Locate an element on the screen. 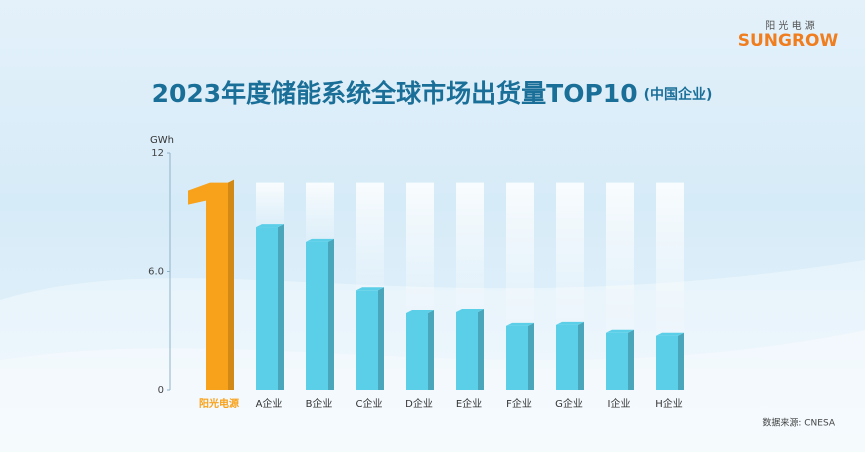  x-tick-label: I企业 is located at coordinates (619, 403).